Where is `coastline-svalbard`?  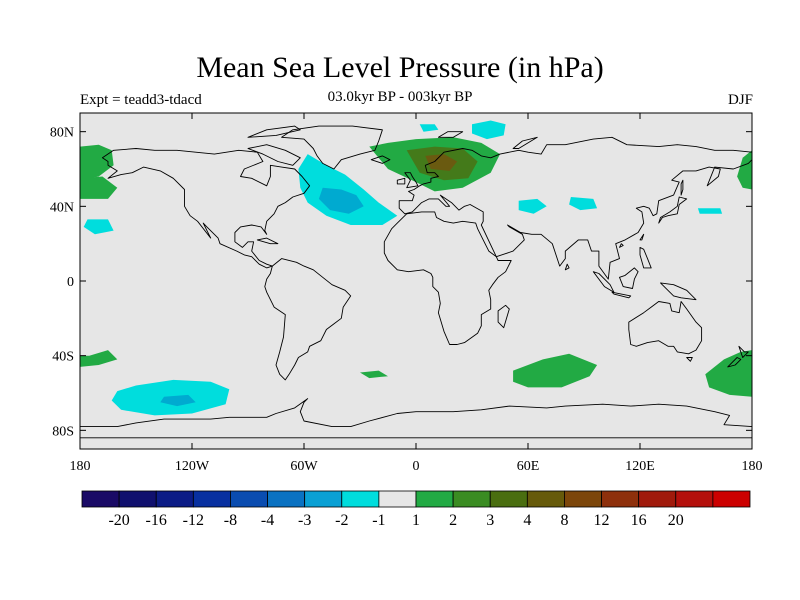 coastline-svalbard is located at coordinates (450, 134).